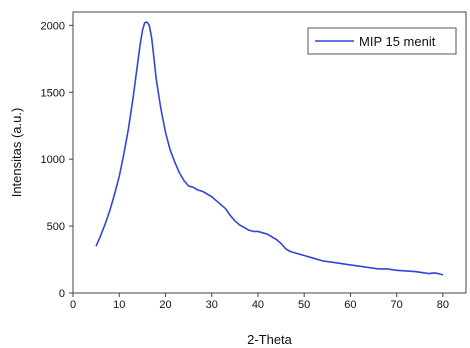 This screenshot has height=348, width=470. Describe the element at coordinates (443, 305) in the screenshot. I see `x-tick-label: 80` at that location.